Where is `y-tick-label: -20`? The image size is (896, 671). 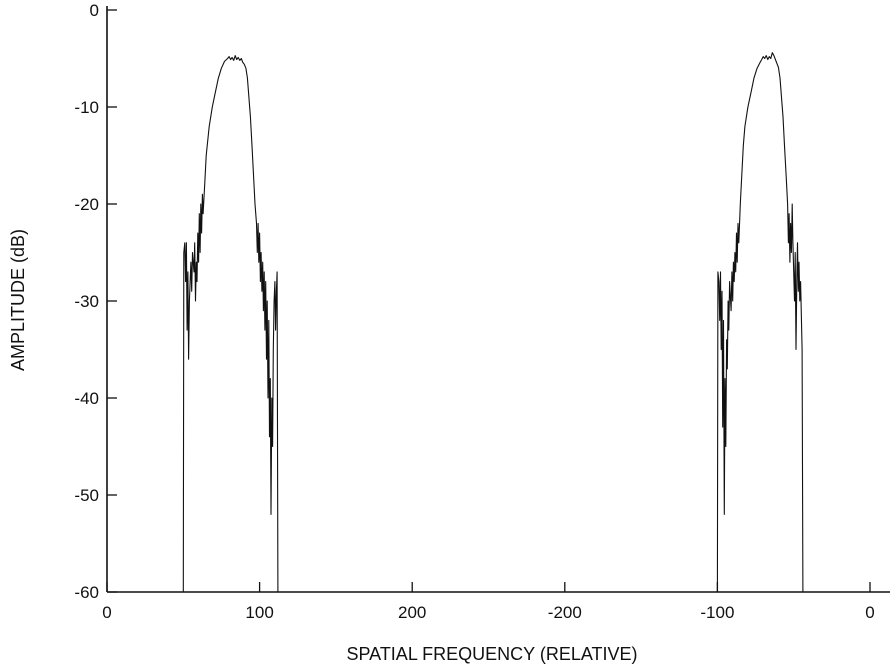
y-tick-label: -20 is located at coordinates (86, 204).